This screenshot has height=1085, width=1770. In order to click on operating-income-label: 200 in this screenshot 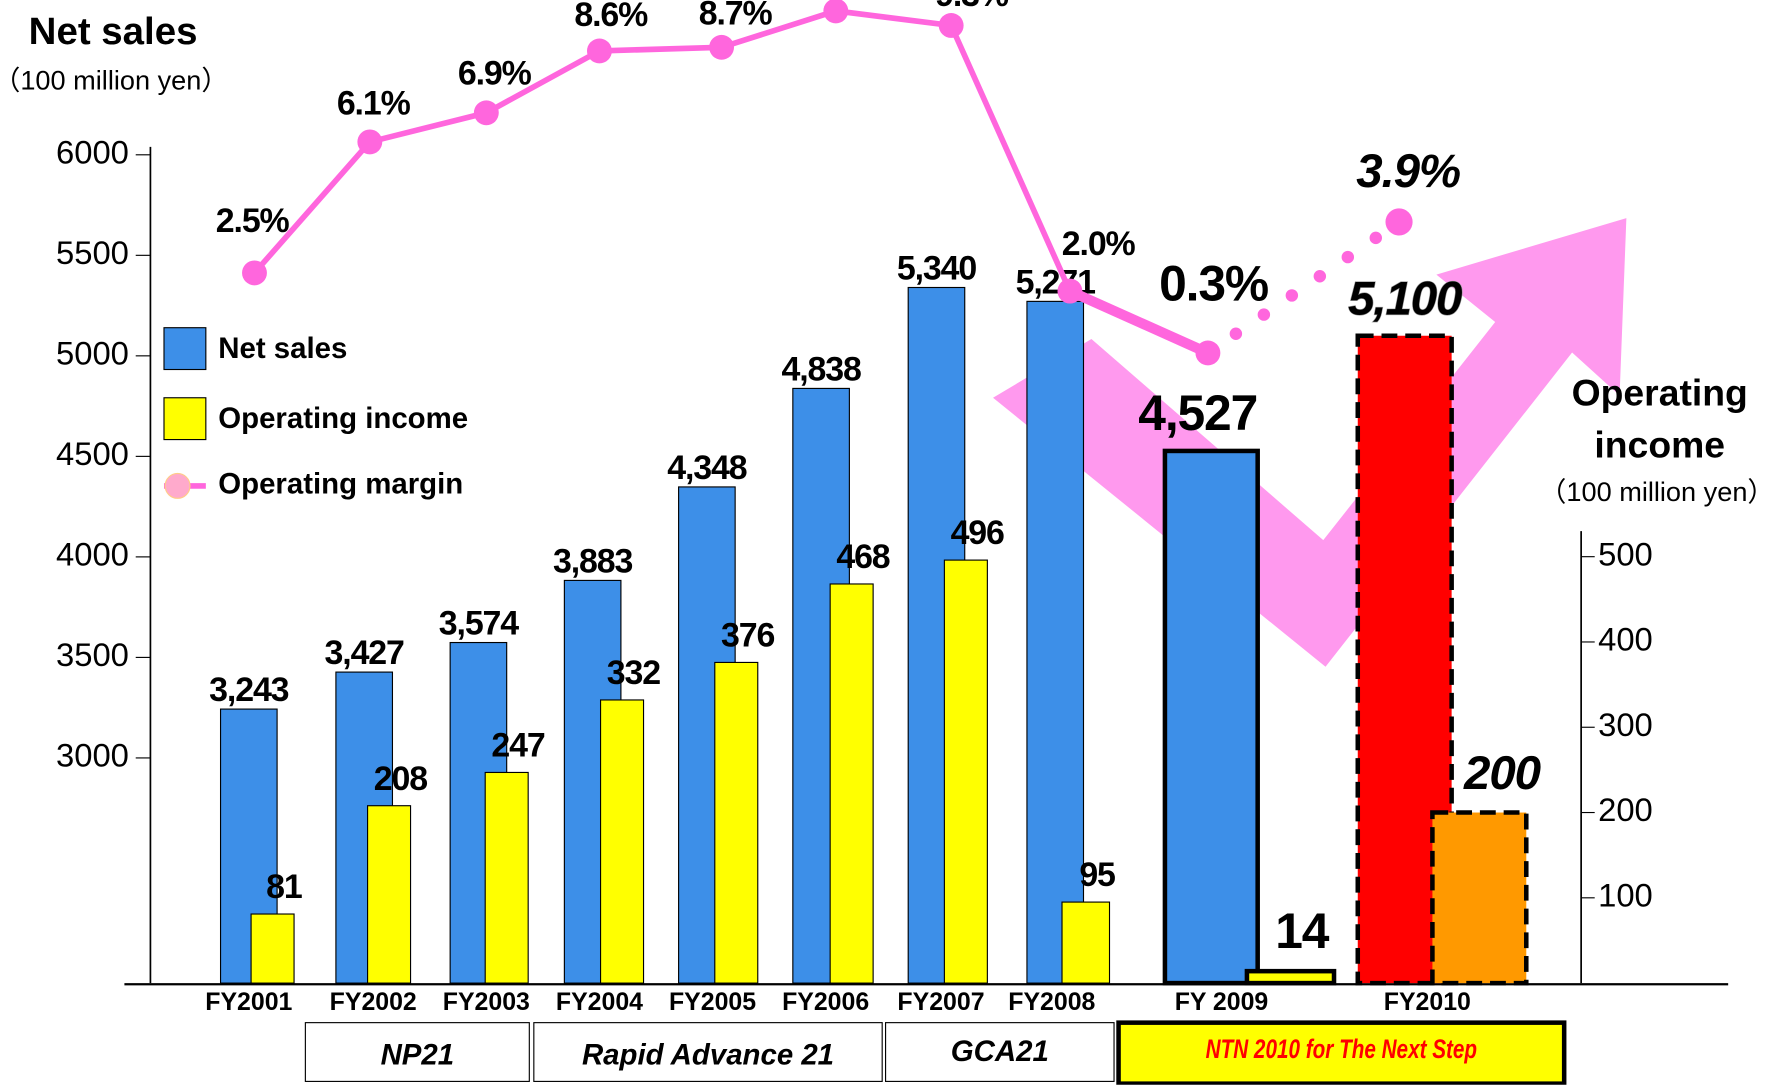, I will do `click(1502, 773)`.